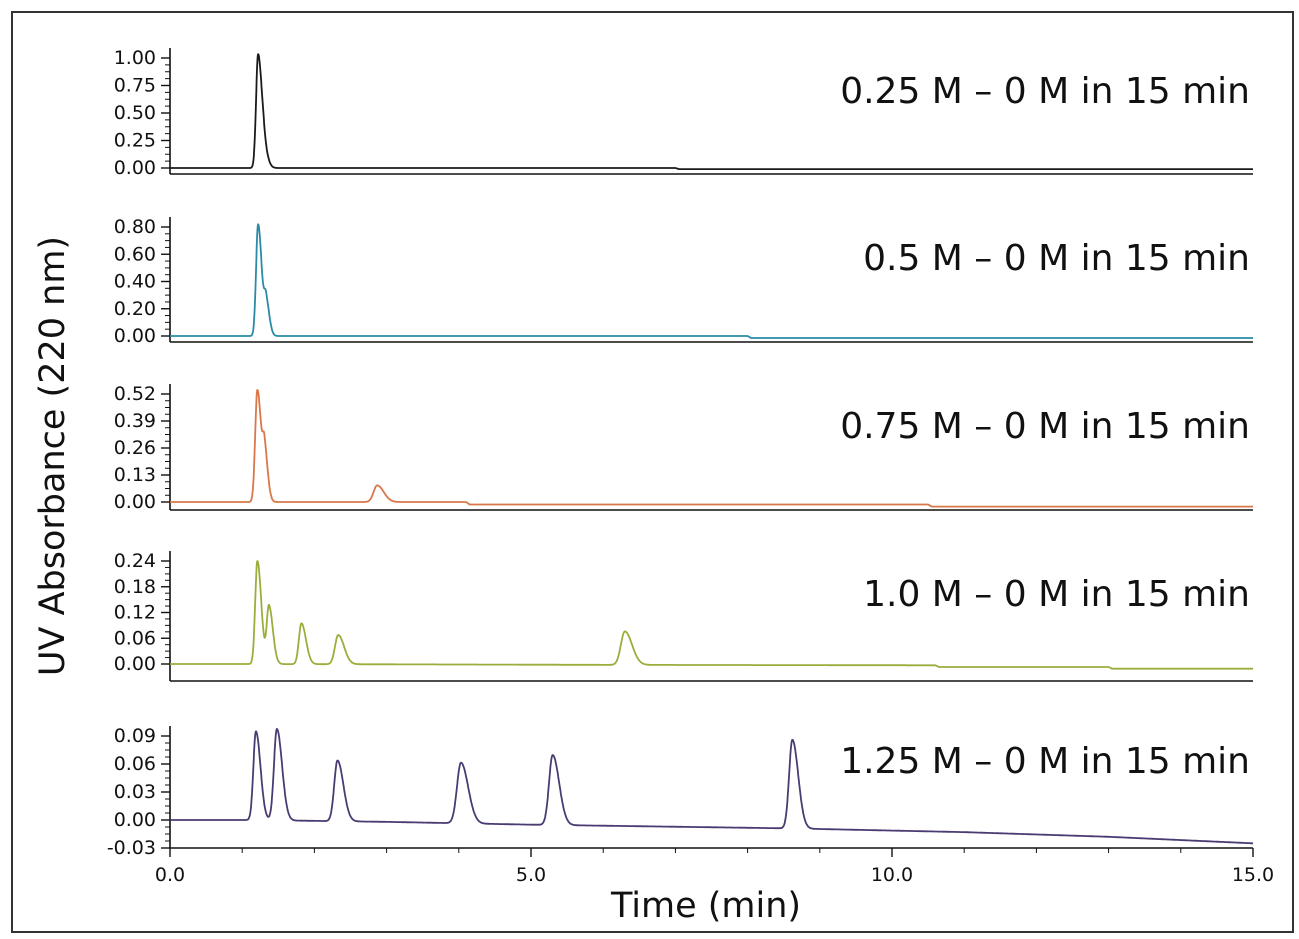 The image size is (1299, 939). I want to click on panel-annotation: 1.25 M – 0 M in 15 min, so click(1045, 761).